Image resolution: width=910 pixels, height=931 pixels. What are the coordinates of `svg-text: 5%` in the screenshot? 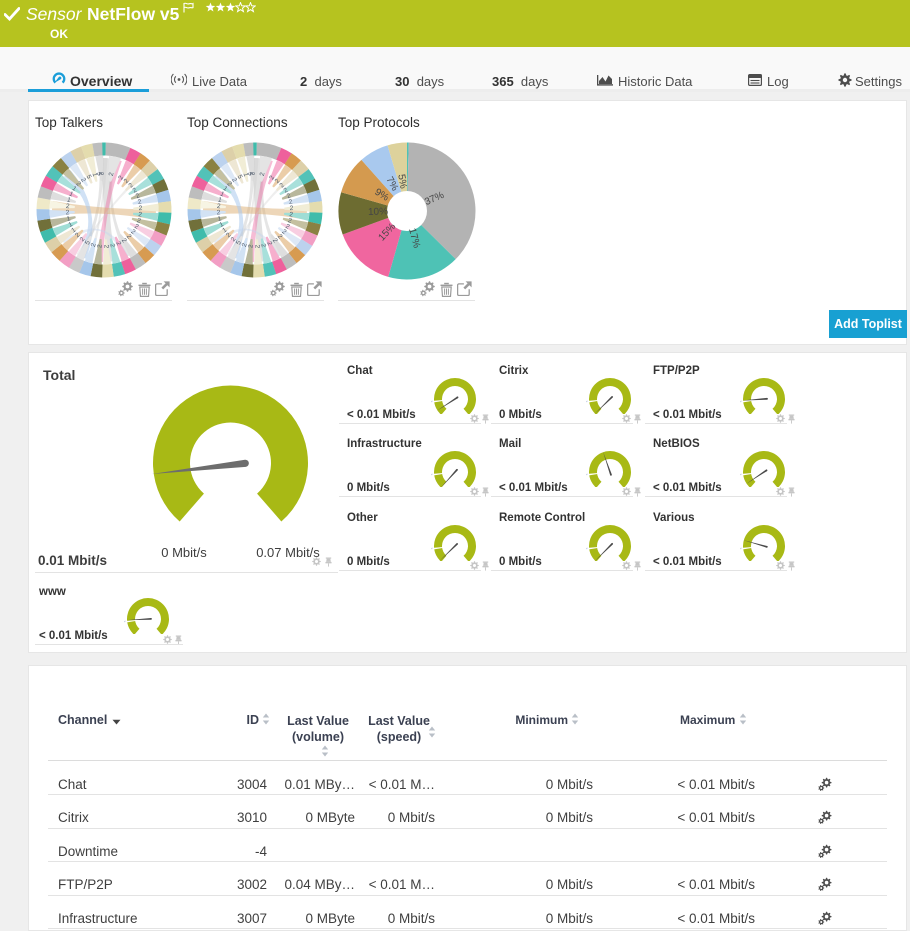 It's located at (401, 181).